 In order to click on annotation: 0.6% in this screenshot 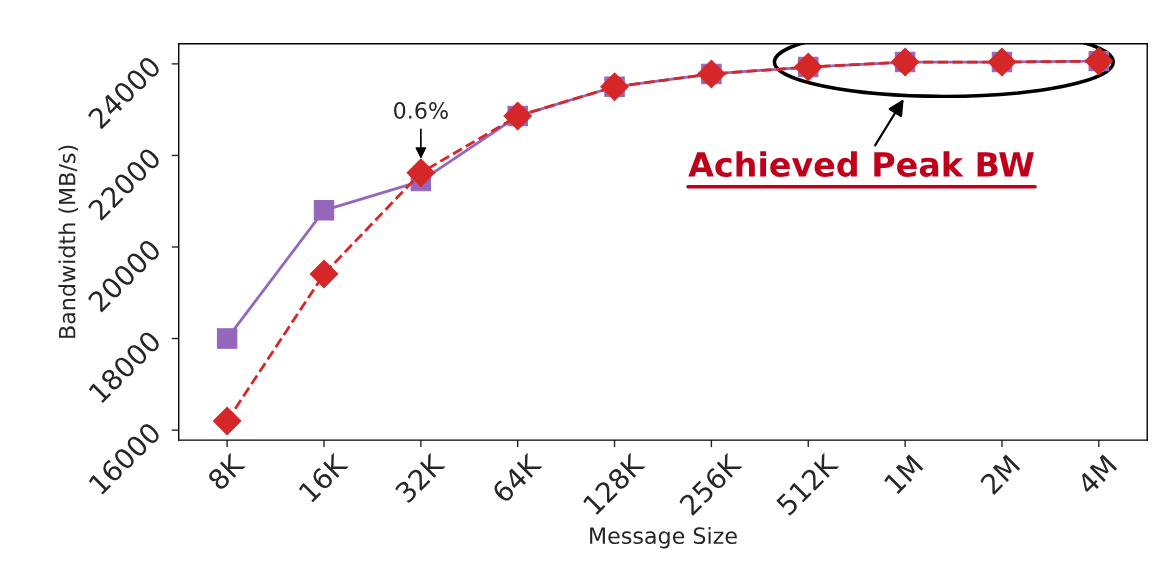, I will do `click(421, 110)`.